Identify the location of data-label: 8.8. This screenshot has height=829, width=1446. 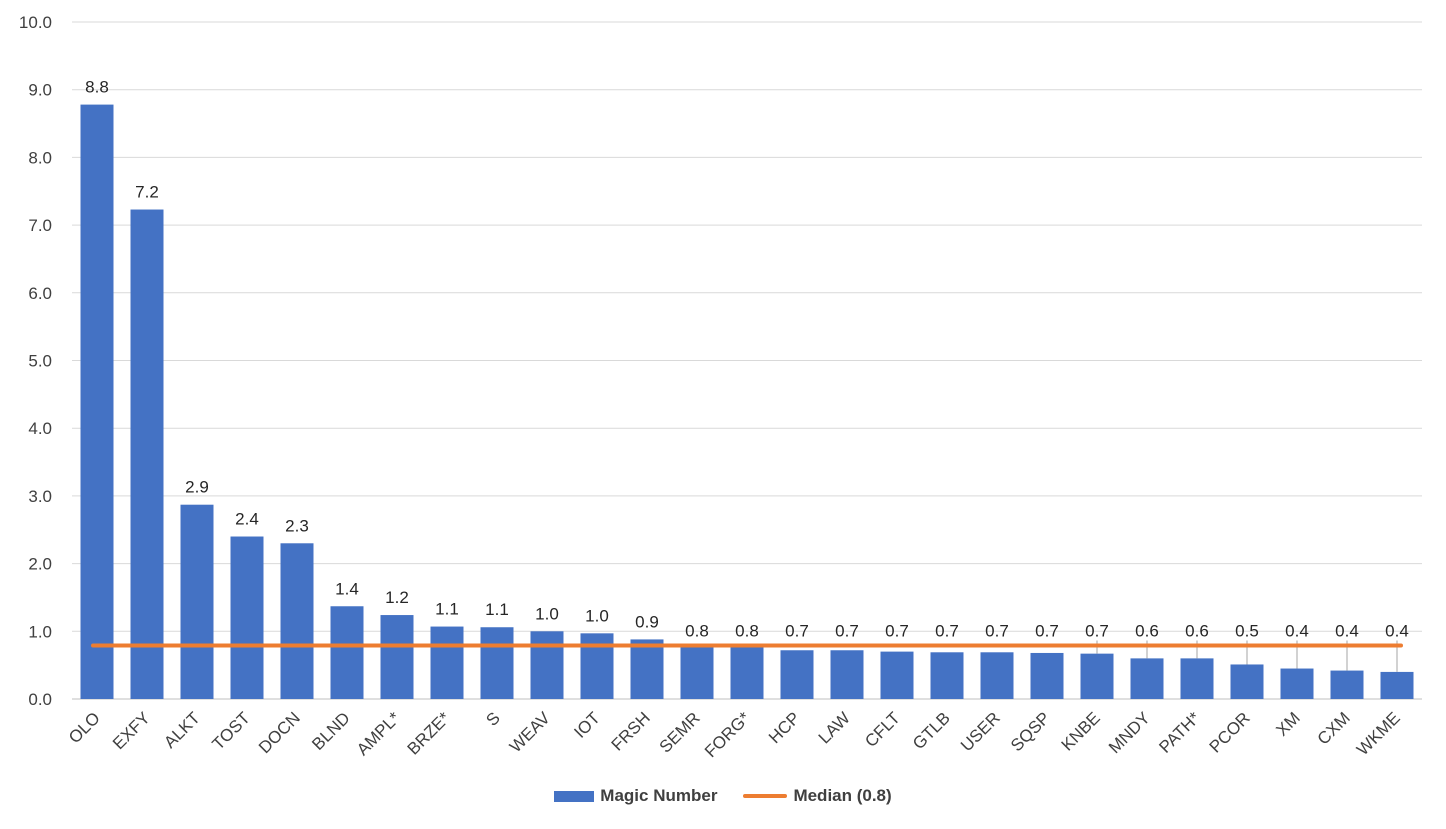
(97, 87).